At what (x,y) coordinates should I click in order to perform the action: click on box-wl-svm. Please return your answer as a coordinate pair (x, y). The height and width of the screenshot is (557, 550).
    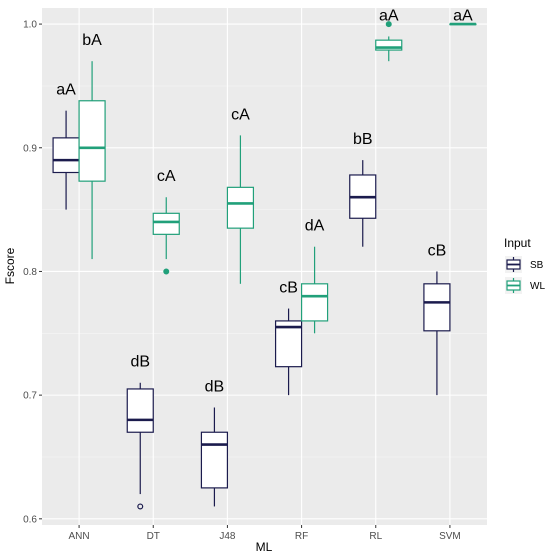
    Looking at the image, I should click on (463, 24).